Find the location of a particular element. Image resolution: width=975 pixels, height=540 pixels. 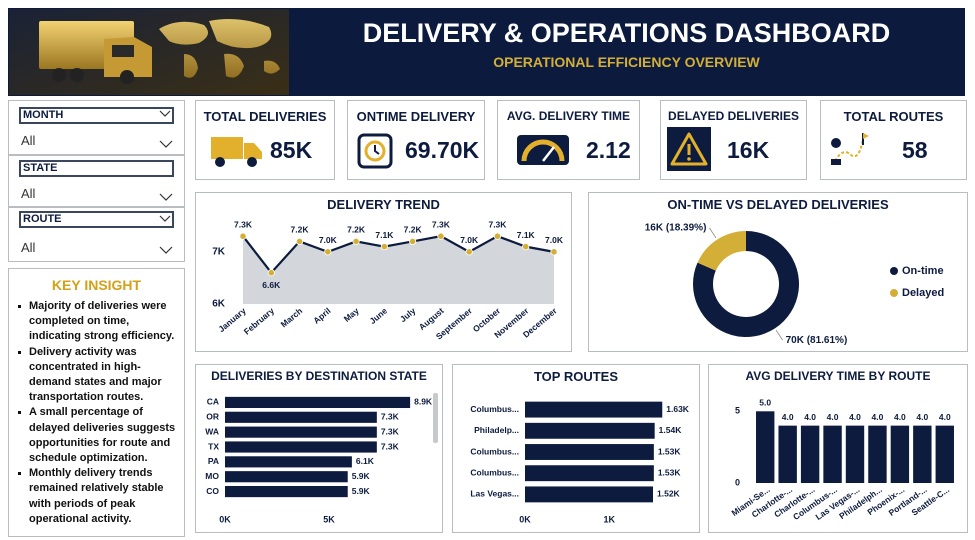

area is located at coordinates (398, 270).